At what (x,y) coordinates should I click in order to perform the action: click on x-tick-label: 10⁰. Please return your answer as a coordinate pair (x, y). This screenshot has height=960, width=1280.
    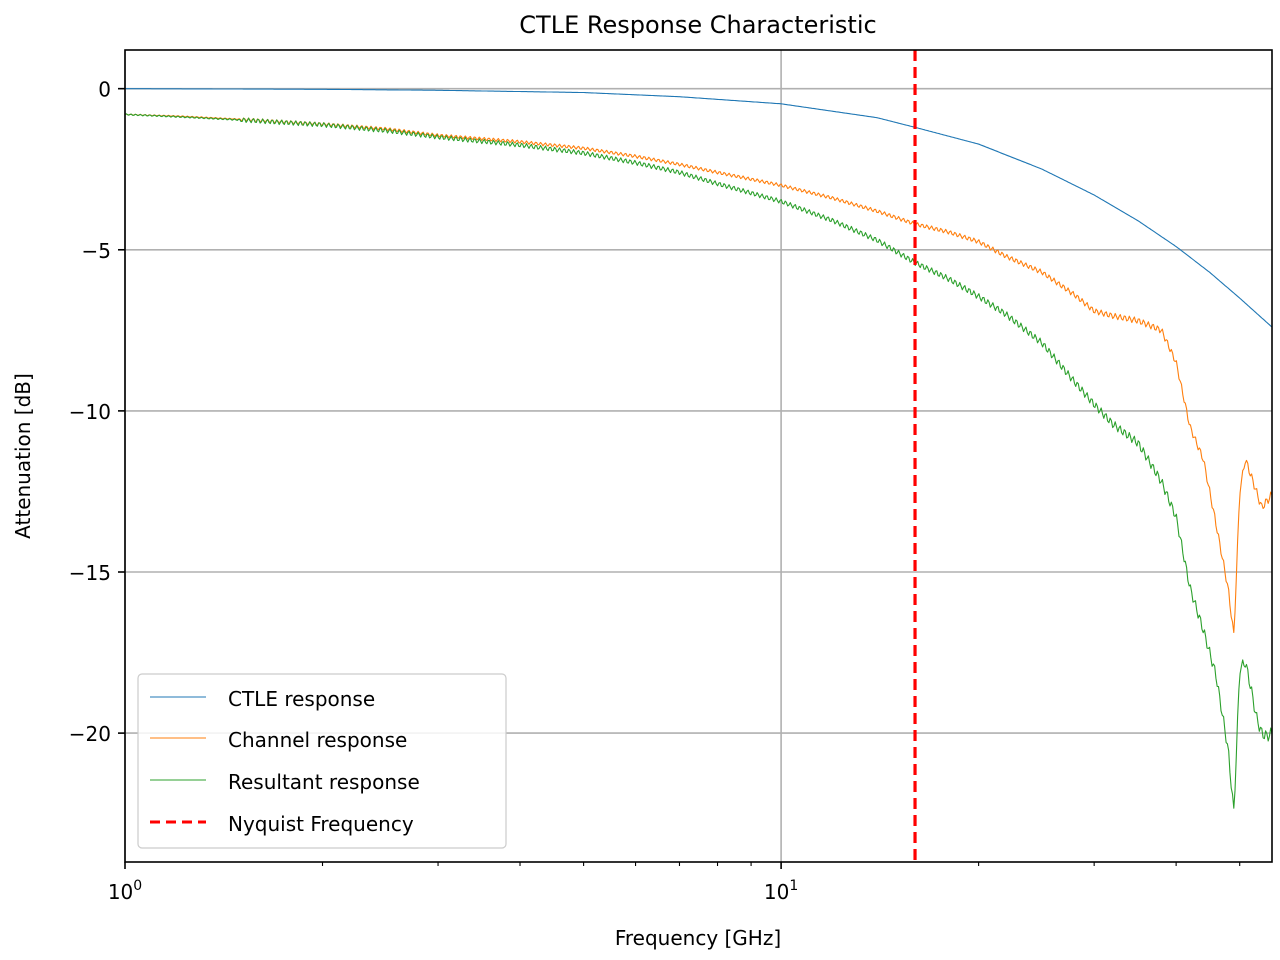
    Looking at the image, I should click on (125, 891).